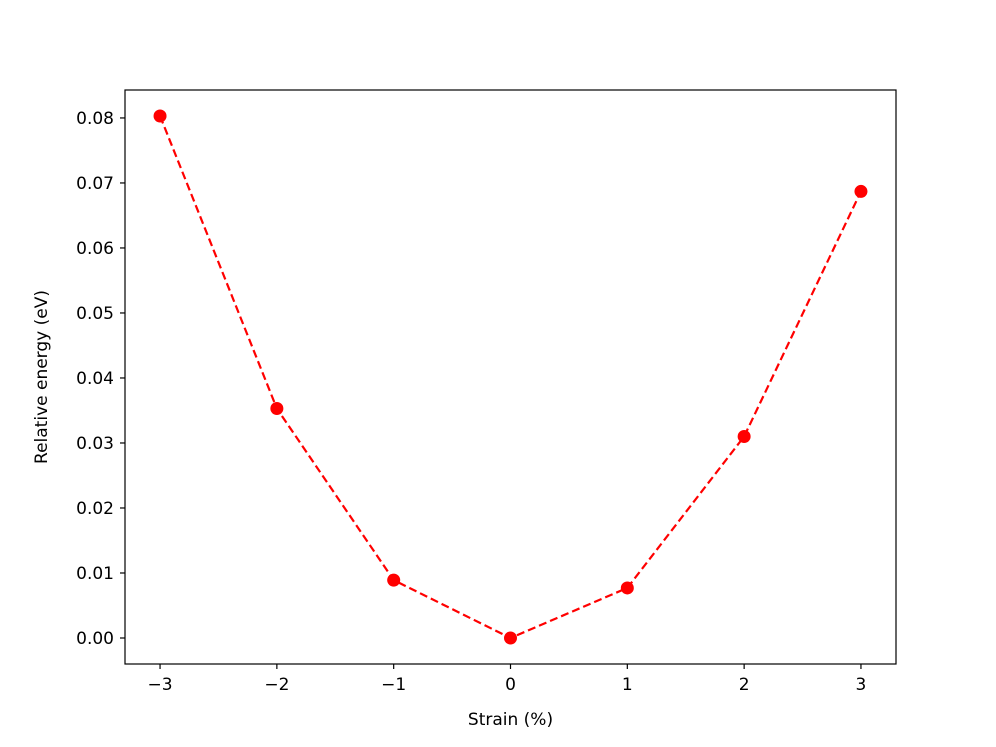  What do you see at coordinates (276, 685) in the screenshot?
I see `x-tick-label: −2` at bounding box center [276, 685].